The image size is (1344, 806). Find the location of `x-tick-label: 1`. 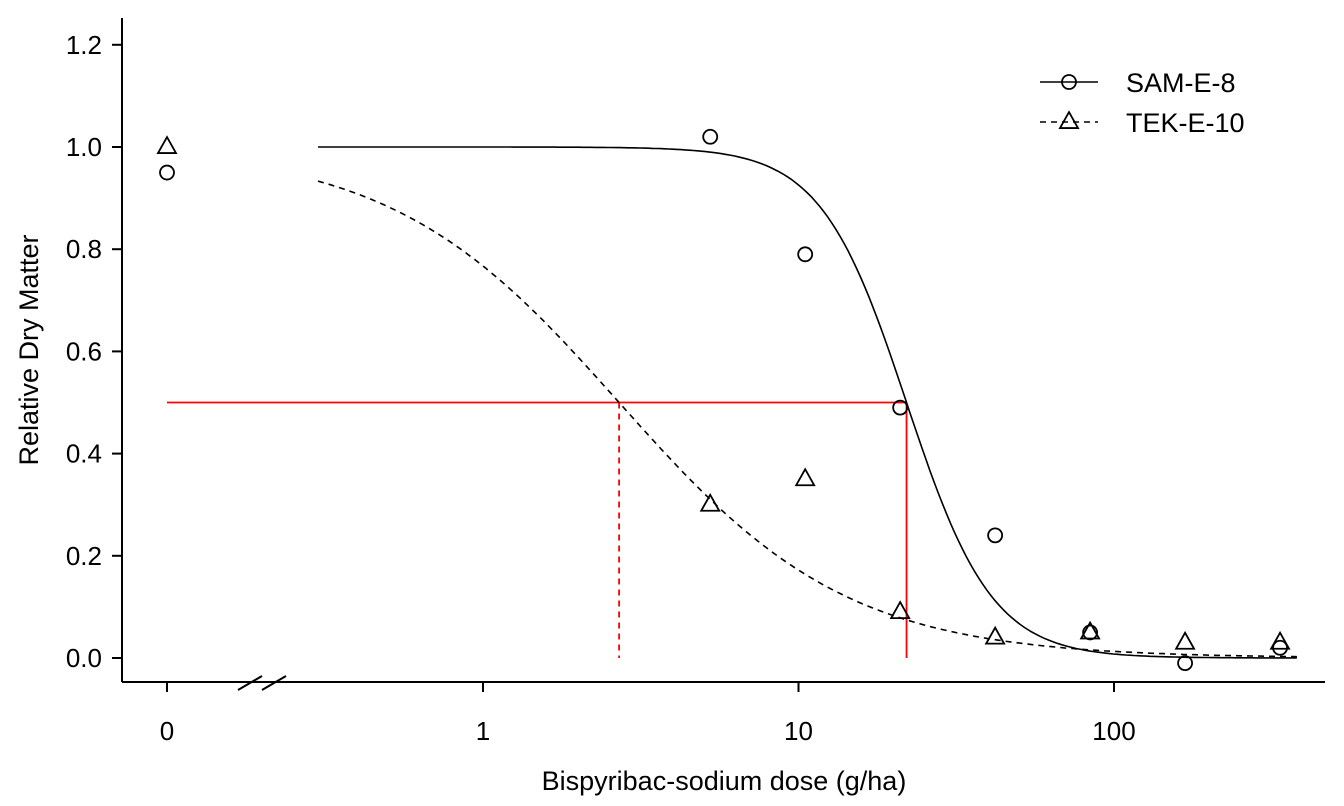

x-tick-label: 1 is located at coordinates (483, 731).